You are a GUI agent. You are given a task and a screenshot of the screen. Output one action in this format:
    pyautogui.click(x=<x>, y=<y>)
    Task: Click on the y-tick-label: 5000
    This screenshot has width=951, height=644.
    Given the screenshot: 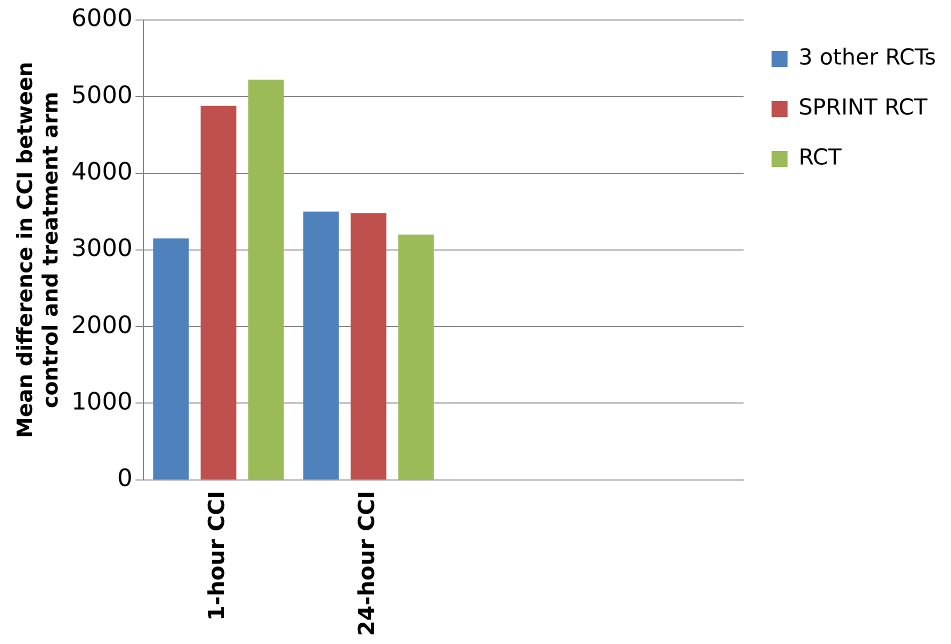 What is the action you would take?
    pyautogui.click(x=101, y=94)
    